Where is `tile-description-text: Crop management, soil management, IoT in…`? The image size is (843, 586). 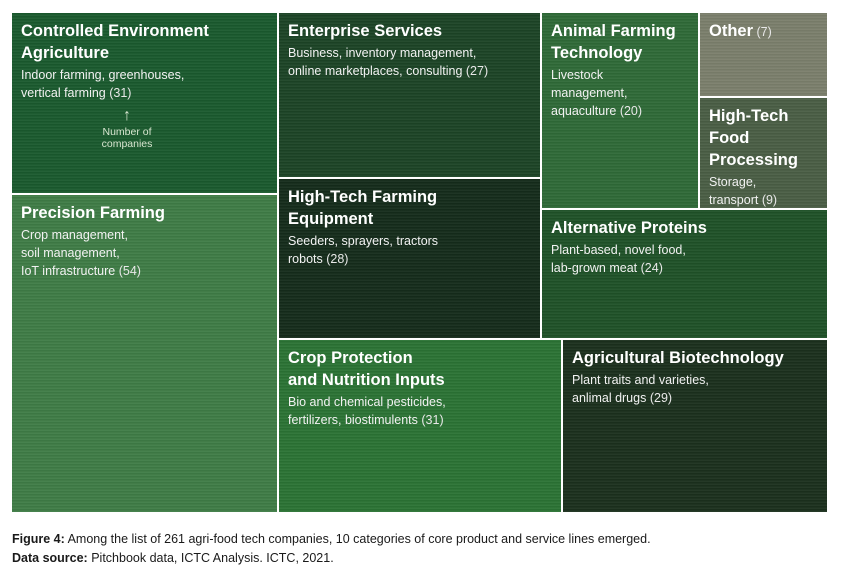
tile-description-text: Crop management, soil management, IoT in… is located at coordinates (75, 253).